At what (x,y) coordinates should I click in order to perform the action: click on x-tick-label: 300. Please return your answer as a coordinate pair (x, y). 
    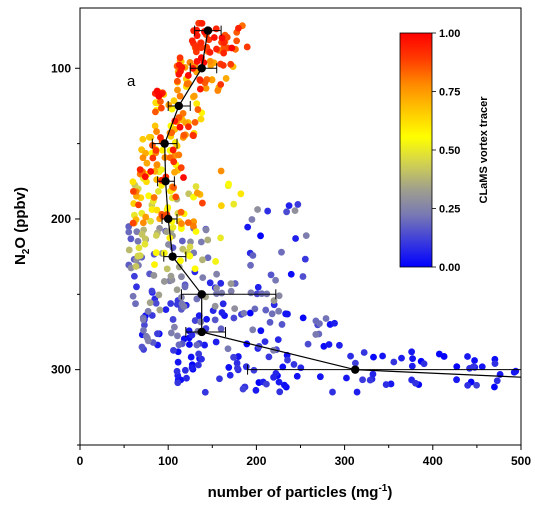
    Looking at the image, I should click on (345, 461).